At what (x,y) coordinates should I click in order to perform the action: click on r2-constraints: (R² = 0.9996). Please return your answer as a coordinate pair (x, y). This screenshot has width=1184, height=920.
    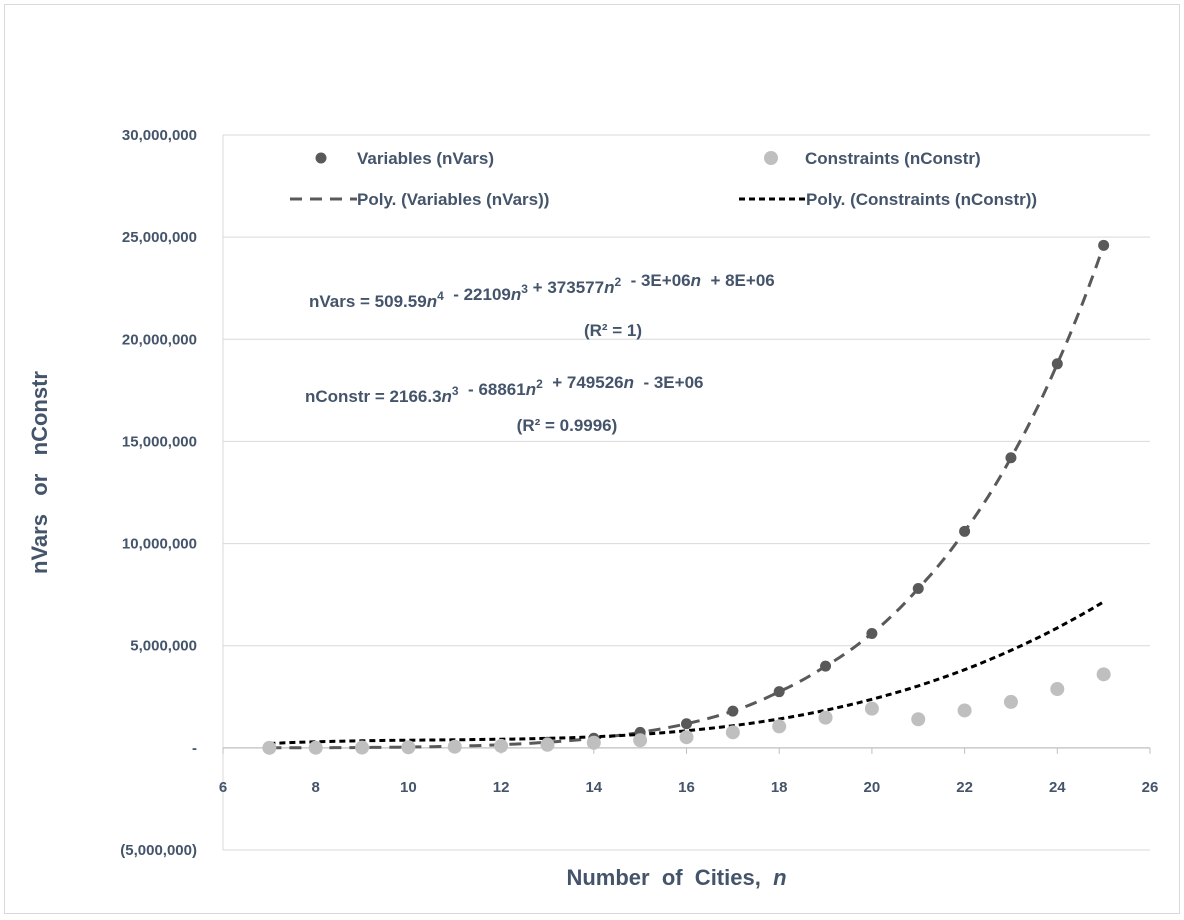
    Looking at the image, I should click on (567, 425).